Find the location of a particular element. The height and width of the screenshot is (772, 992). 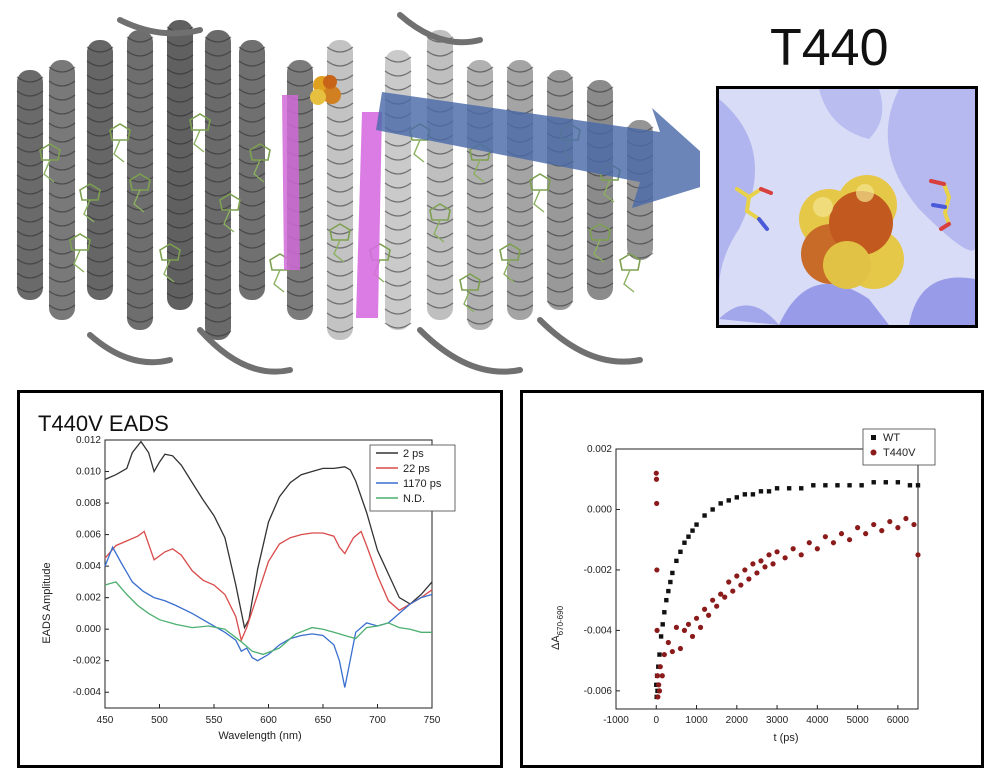

zoom-title: T440 is located at coordinates (829, 48).